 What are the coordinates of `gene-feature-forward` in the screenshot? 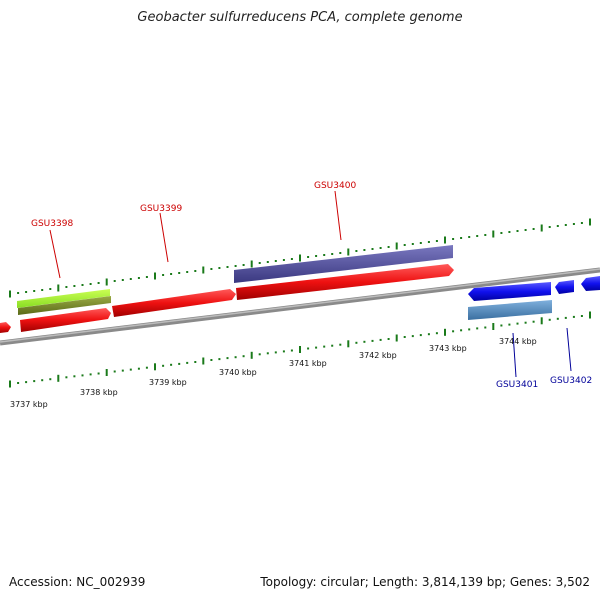 It's located at (5, 327).